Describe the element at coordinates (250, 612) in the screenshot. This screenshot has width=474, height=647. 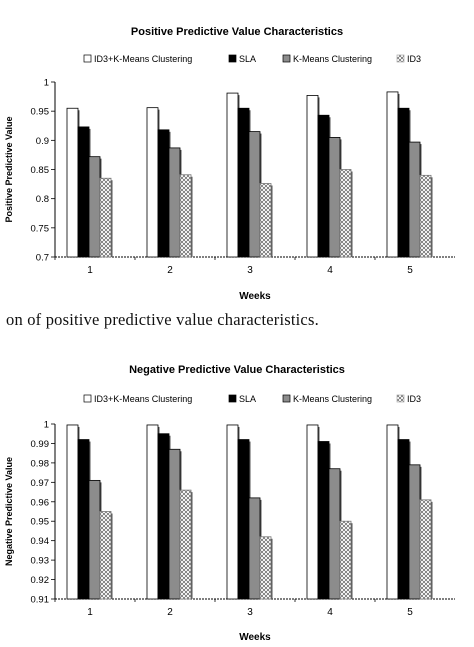
I see `x-tick-label: 3` at that location.